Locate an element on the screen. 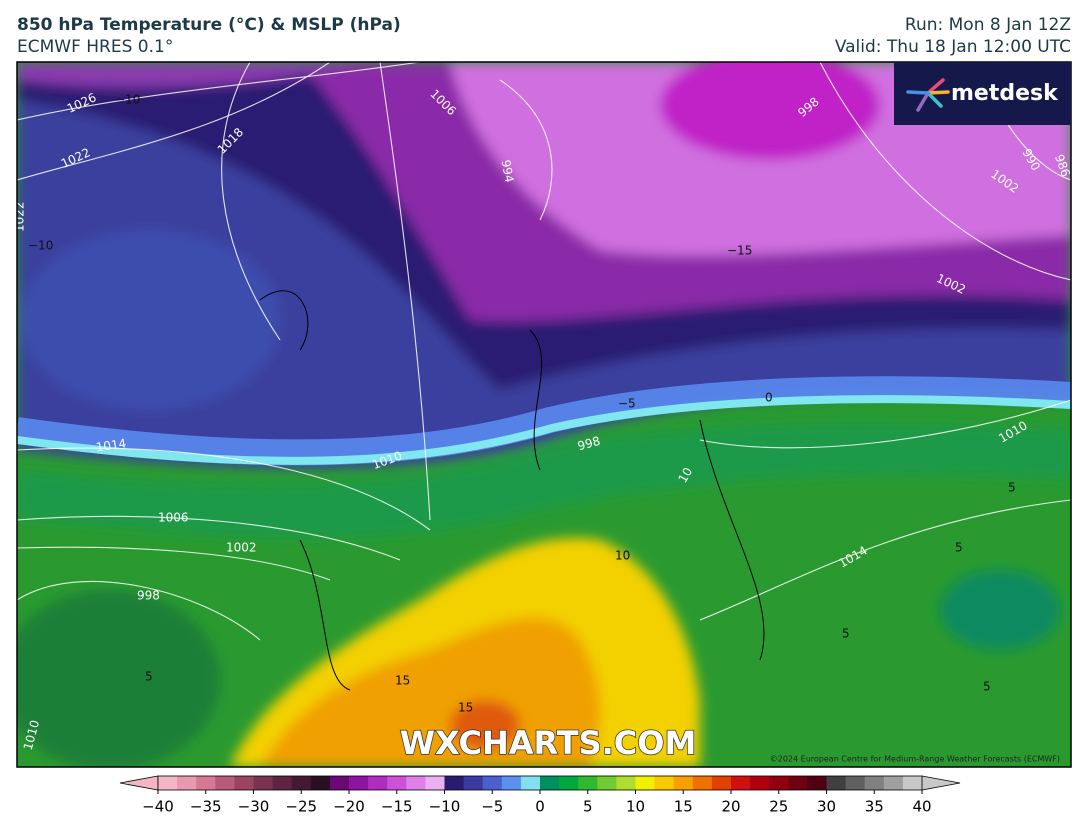 This screenshot has height=837, width=1088. colorbar-tick-label: −20 is located at coordinates (349, 807).